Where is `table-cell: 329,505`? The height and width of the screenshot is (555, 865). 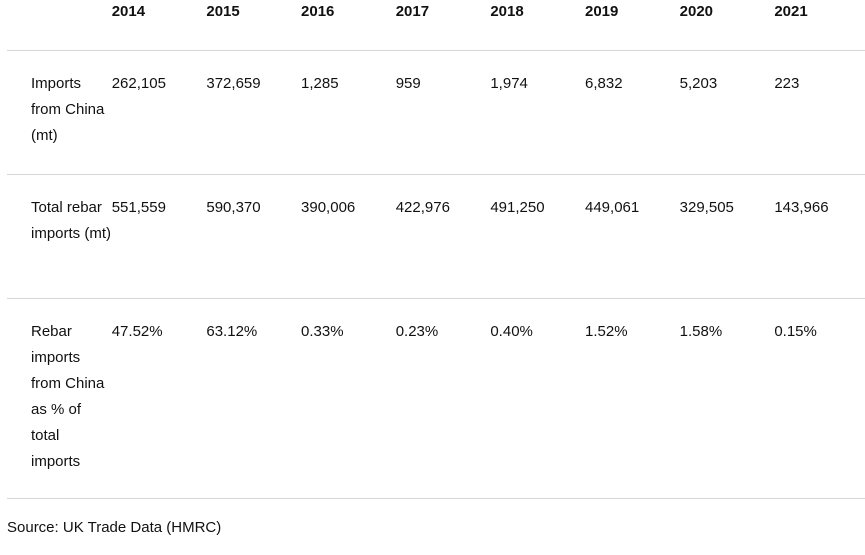
table-cell: 329,505 is located at coordinates (727, 236).